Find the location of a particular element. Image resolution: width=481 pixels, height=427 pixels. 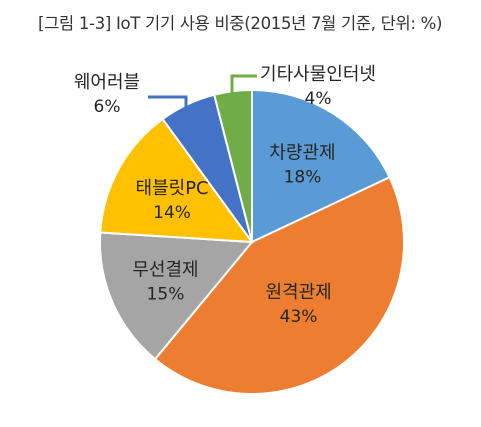

slice-label-1: 원격관제 is located at coordinates (298, 292).